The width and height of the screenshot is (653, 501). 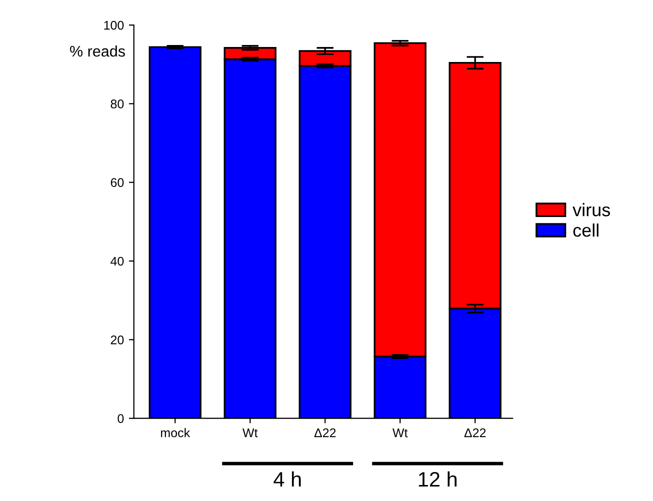 What do you see at coordinates (117, 261) in the screenshot?
I see `y-tick-label: 40` at bounding box center [117, 261].